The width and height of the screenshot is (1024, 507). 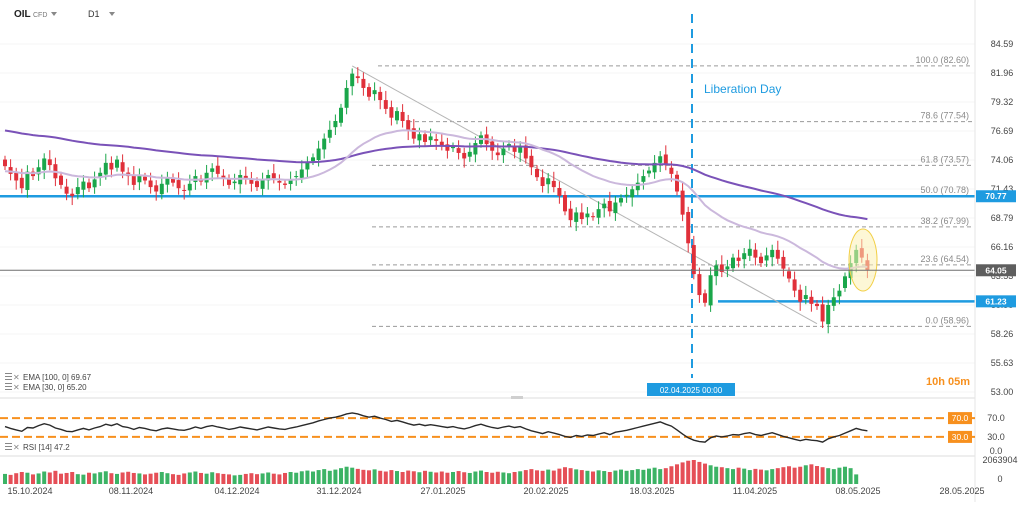 What do you see at coordinates (996, 418) in the screenshot?
I see `rsi-tick-label: 70.0` at bounding box center [996, 418].